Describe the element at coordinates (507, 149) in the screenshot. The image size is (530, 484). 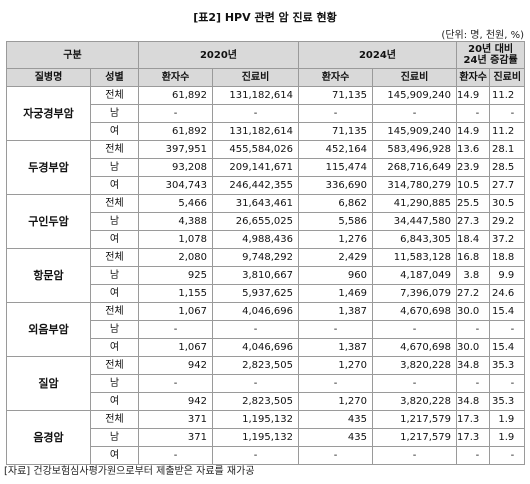
I see `cost-rate-cell: 28.1` at that location.